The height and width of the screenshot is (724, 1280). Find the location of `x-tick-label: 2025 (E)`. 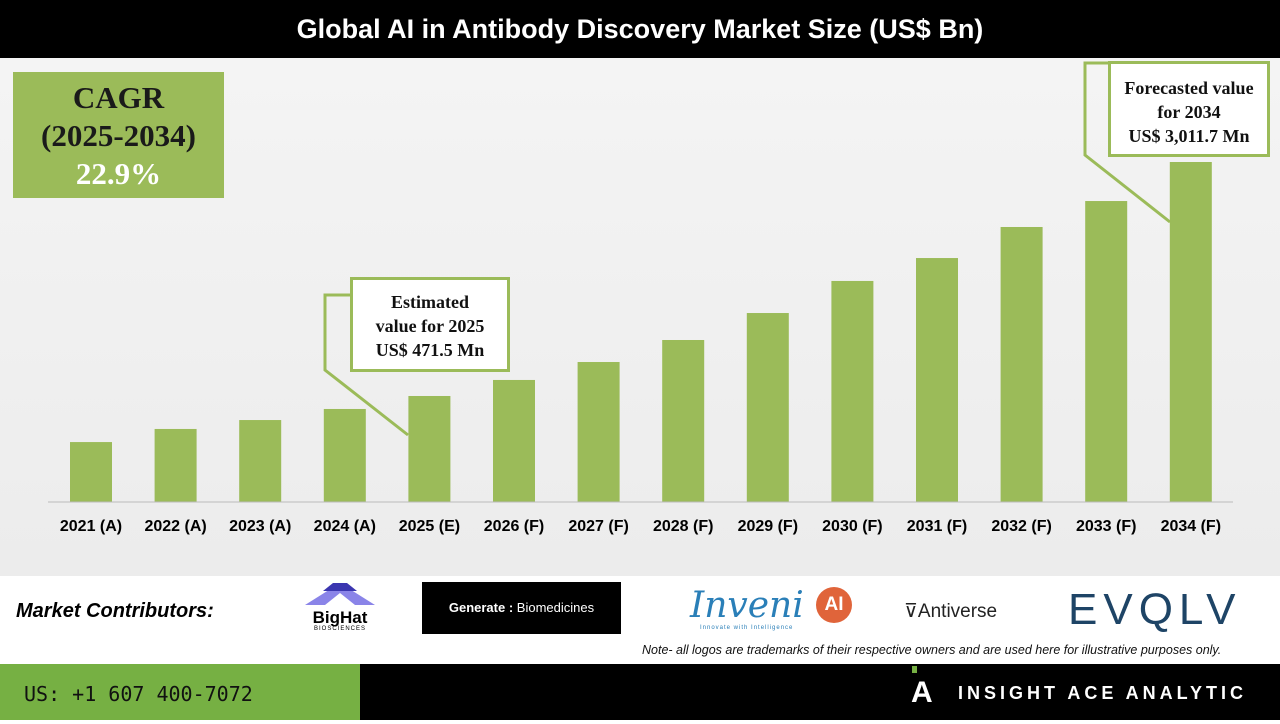

x-tick-label: 2025 (E) is located at coordinates (429, 526).